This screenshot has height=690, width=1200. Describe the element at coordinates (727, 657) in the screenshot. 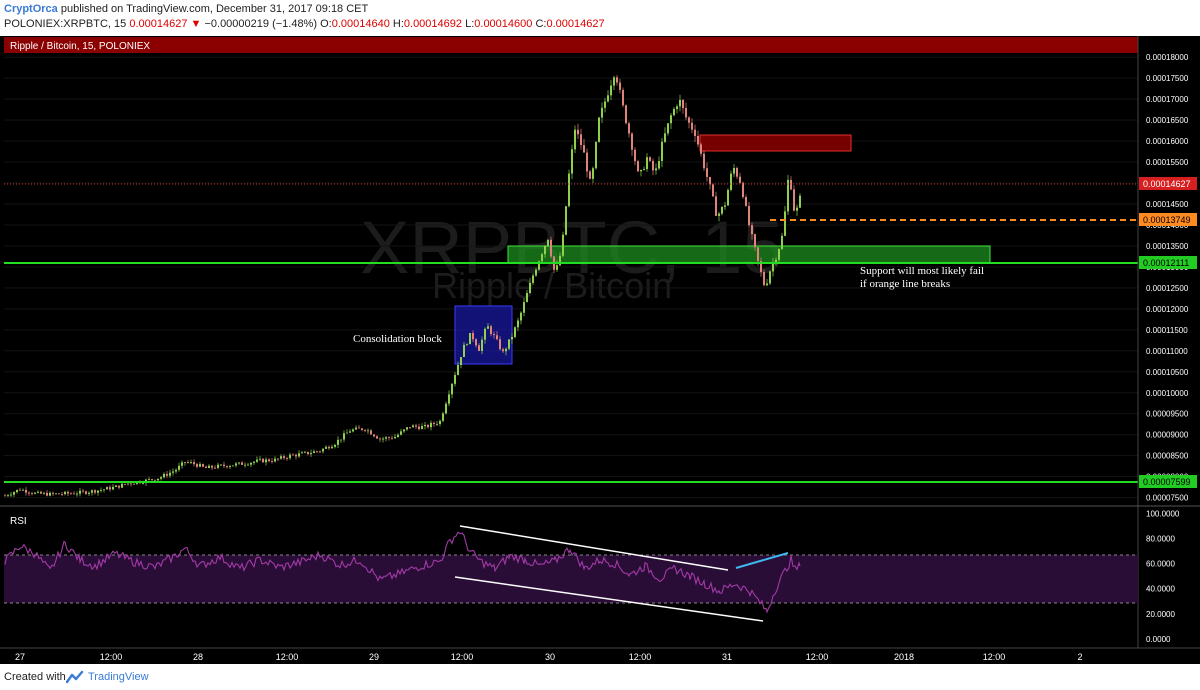

I see `time-tick-label: 31` at that location.